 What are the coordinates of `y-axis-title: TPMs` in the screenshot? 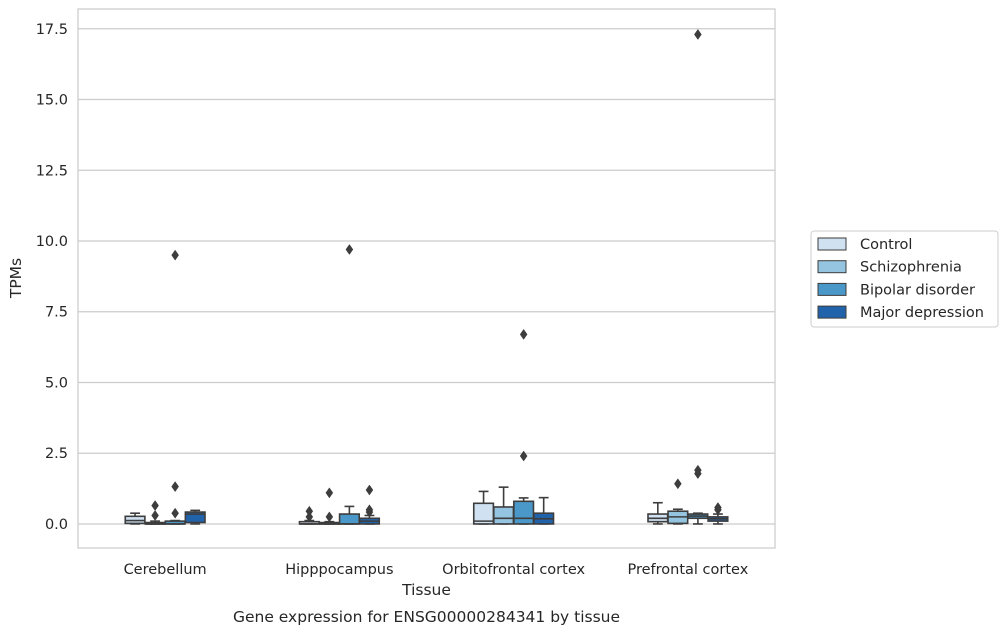 It's located at (16, 278).